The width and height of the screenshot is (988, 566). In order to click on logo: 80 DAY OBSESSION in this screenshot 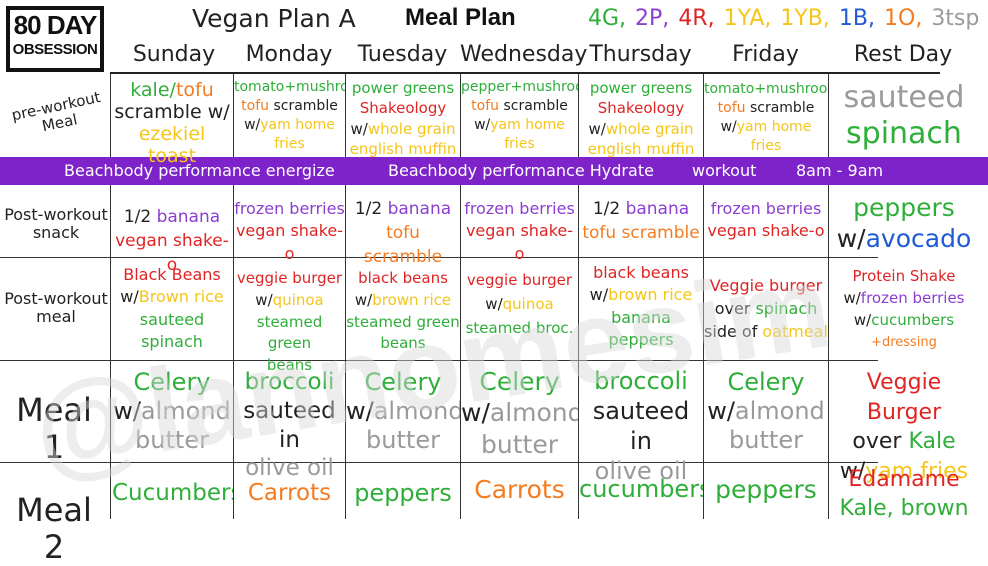, I will do `click(55, 39)`.